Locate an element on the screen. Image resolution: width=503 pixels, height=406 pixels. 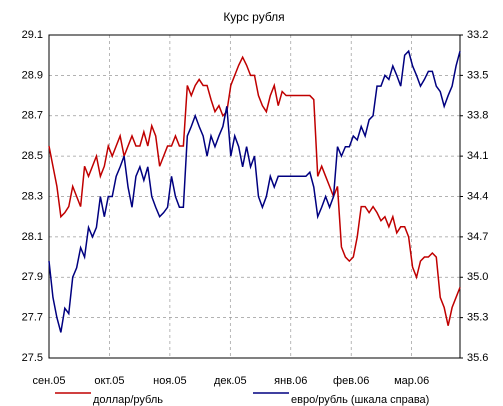
y-tick-label: 28.5 is located at coordinates (32, 156).